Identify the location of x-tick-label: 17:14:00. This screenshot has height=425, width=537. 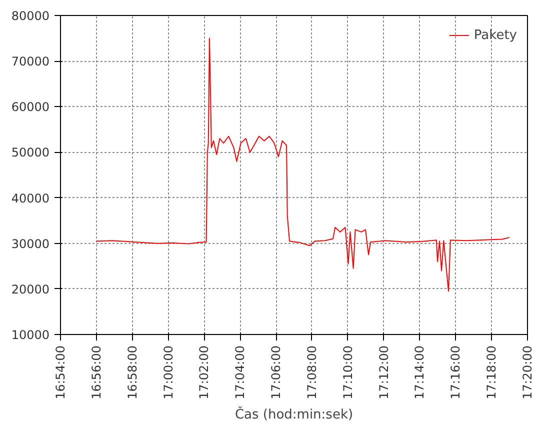
(419, 372).